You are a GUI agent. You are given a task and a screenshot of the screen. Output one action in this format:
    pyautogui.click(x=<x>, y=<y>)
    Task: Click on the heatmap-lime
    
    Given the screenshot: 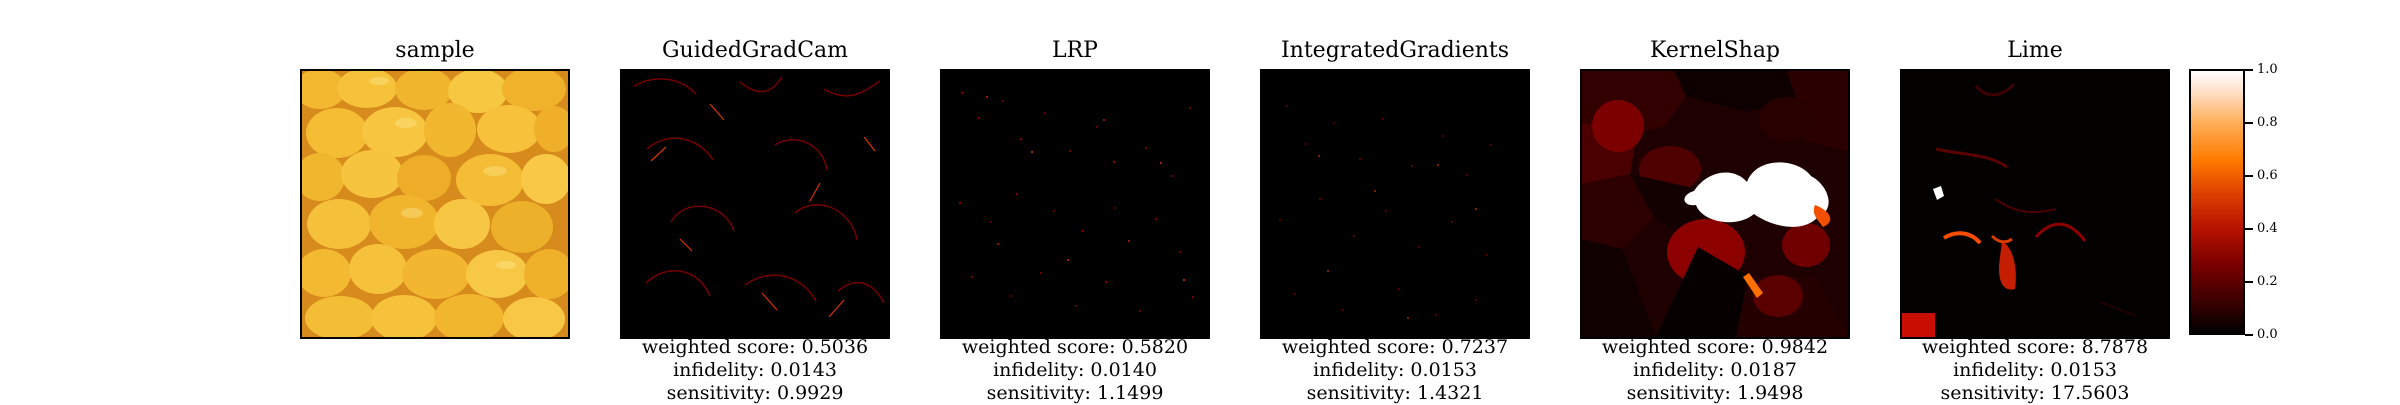 What is the action you would take?
    pyautogui.click(x=2035, y=204)
    